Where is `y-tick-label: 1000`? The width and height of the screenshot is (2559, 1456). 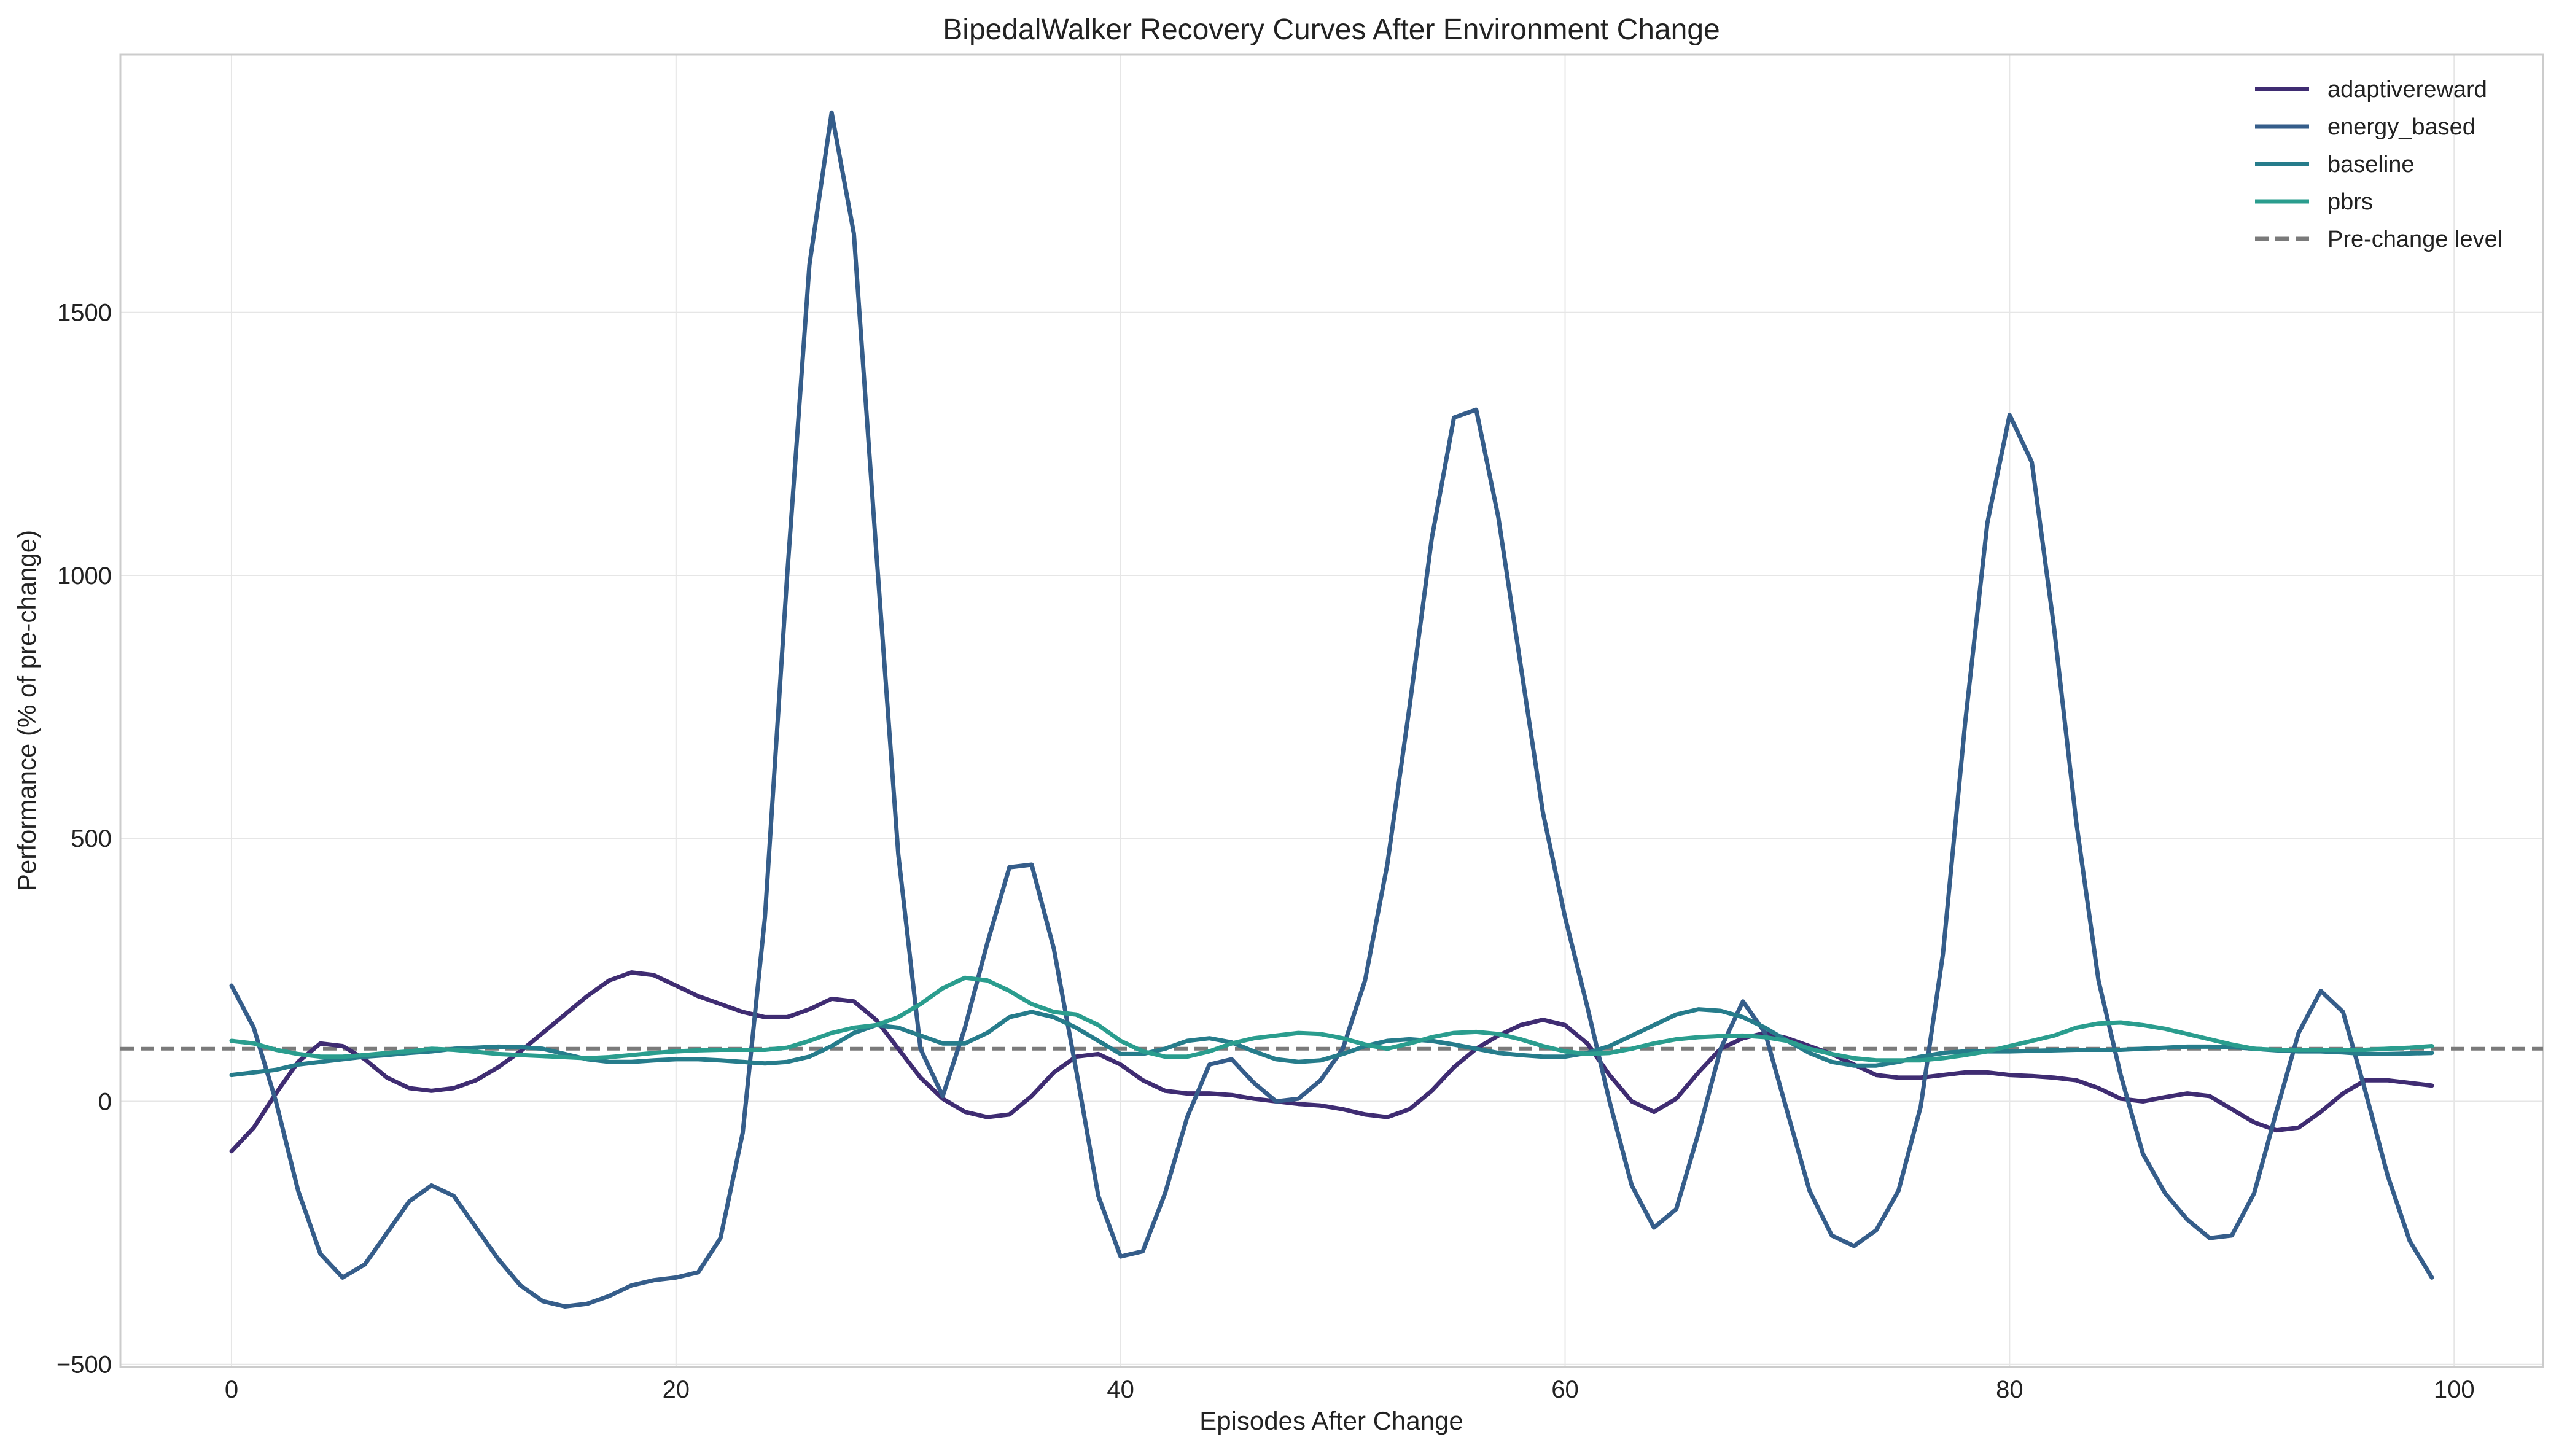 y-tick-label: 1000 is located at coordinates (85, 576).